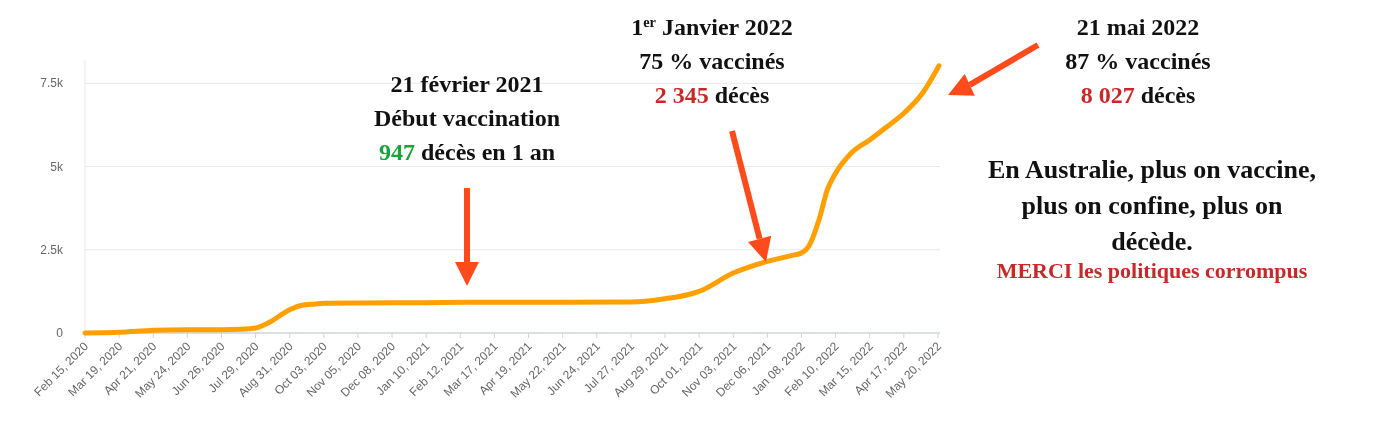 Image resolution: width=1373 pixels, height=435 pixels. Describe the element at coordinates (1152, 270) in the screenshot. I see `text: MERCI les politiques corrompus` at that location.